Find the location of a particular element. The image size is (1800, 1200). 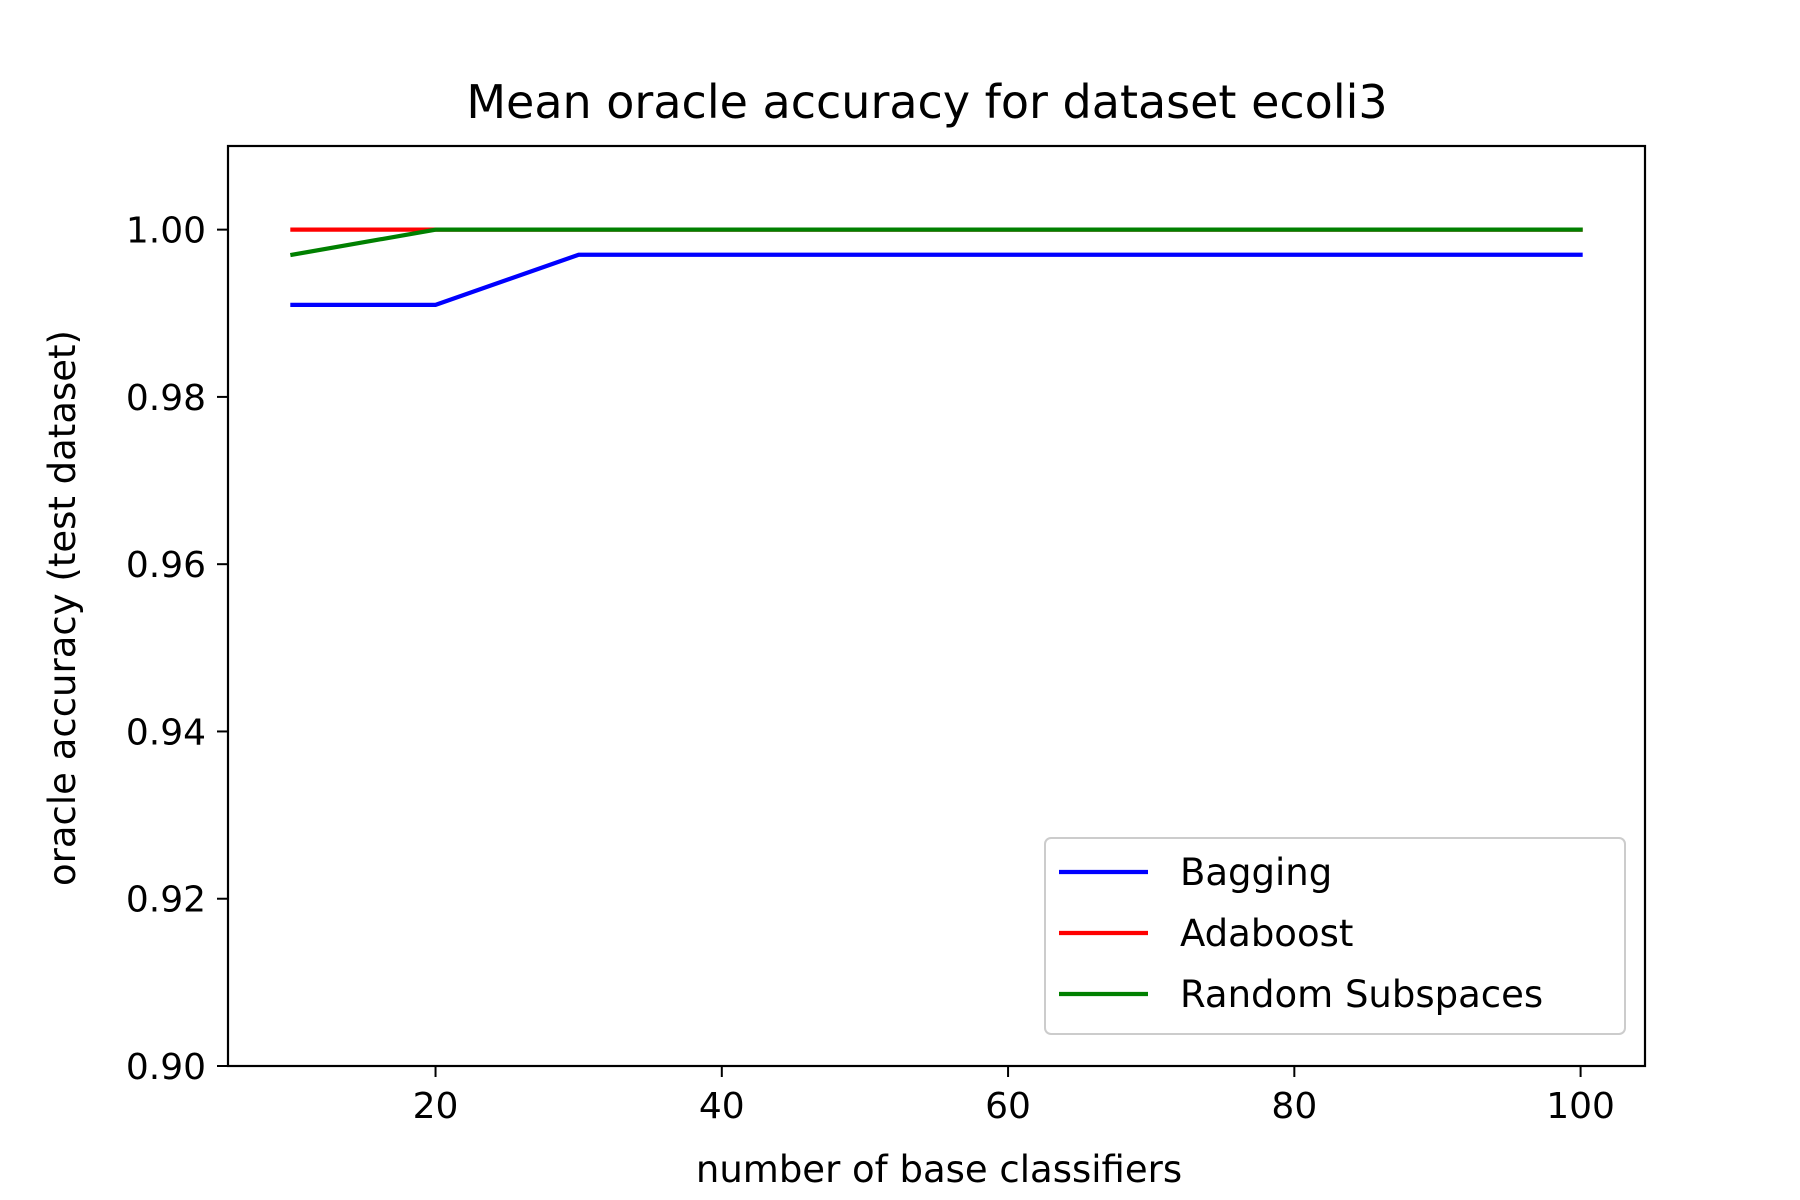

x-tick-label: 100 is located at coordinates (1580, 1106).